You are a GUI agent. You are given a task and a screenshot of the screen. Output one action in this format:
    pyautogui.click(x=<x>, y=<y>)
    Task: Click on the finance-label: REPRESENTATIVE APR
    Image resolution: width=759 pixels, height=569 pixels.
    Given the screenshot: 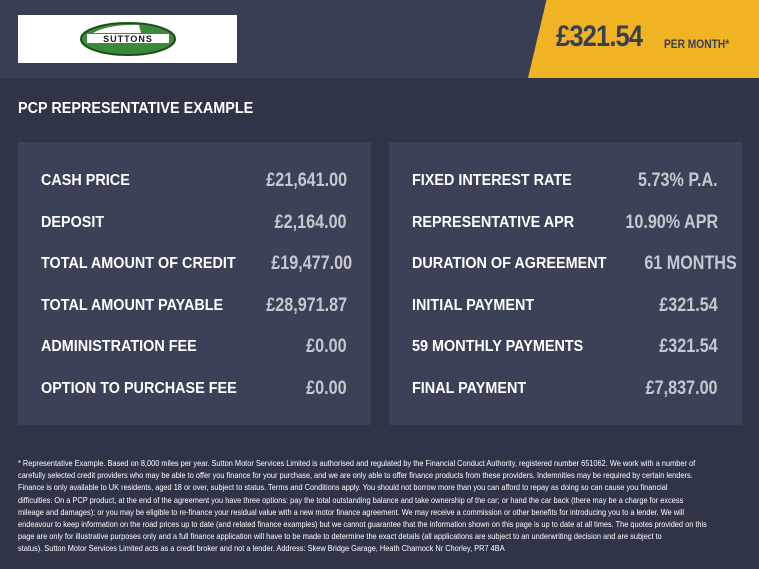 What is the action you would take?
    pyautogui.click(x=493, y=222)
    